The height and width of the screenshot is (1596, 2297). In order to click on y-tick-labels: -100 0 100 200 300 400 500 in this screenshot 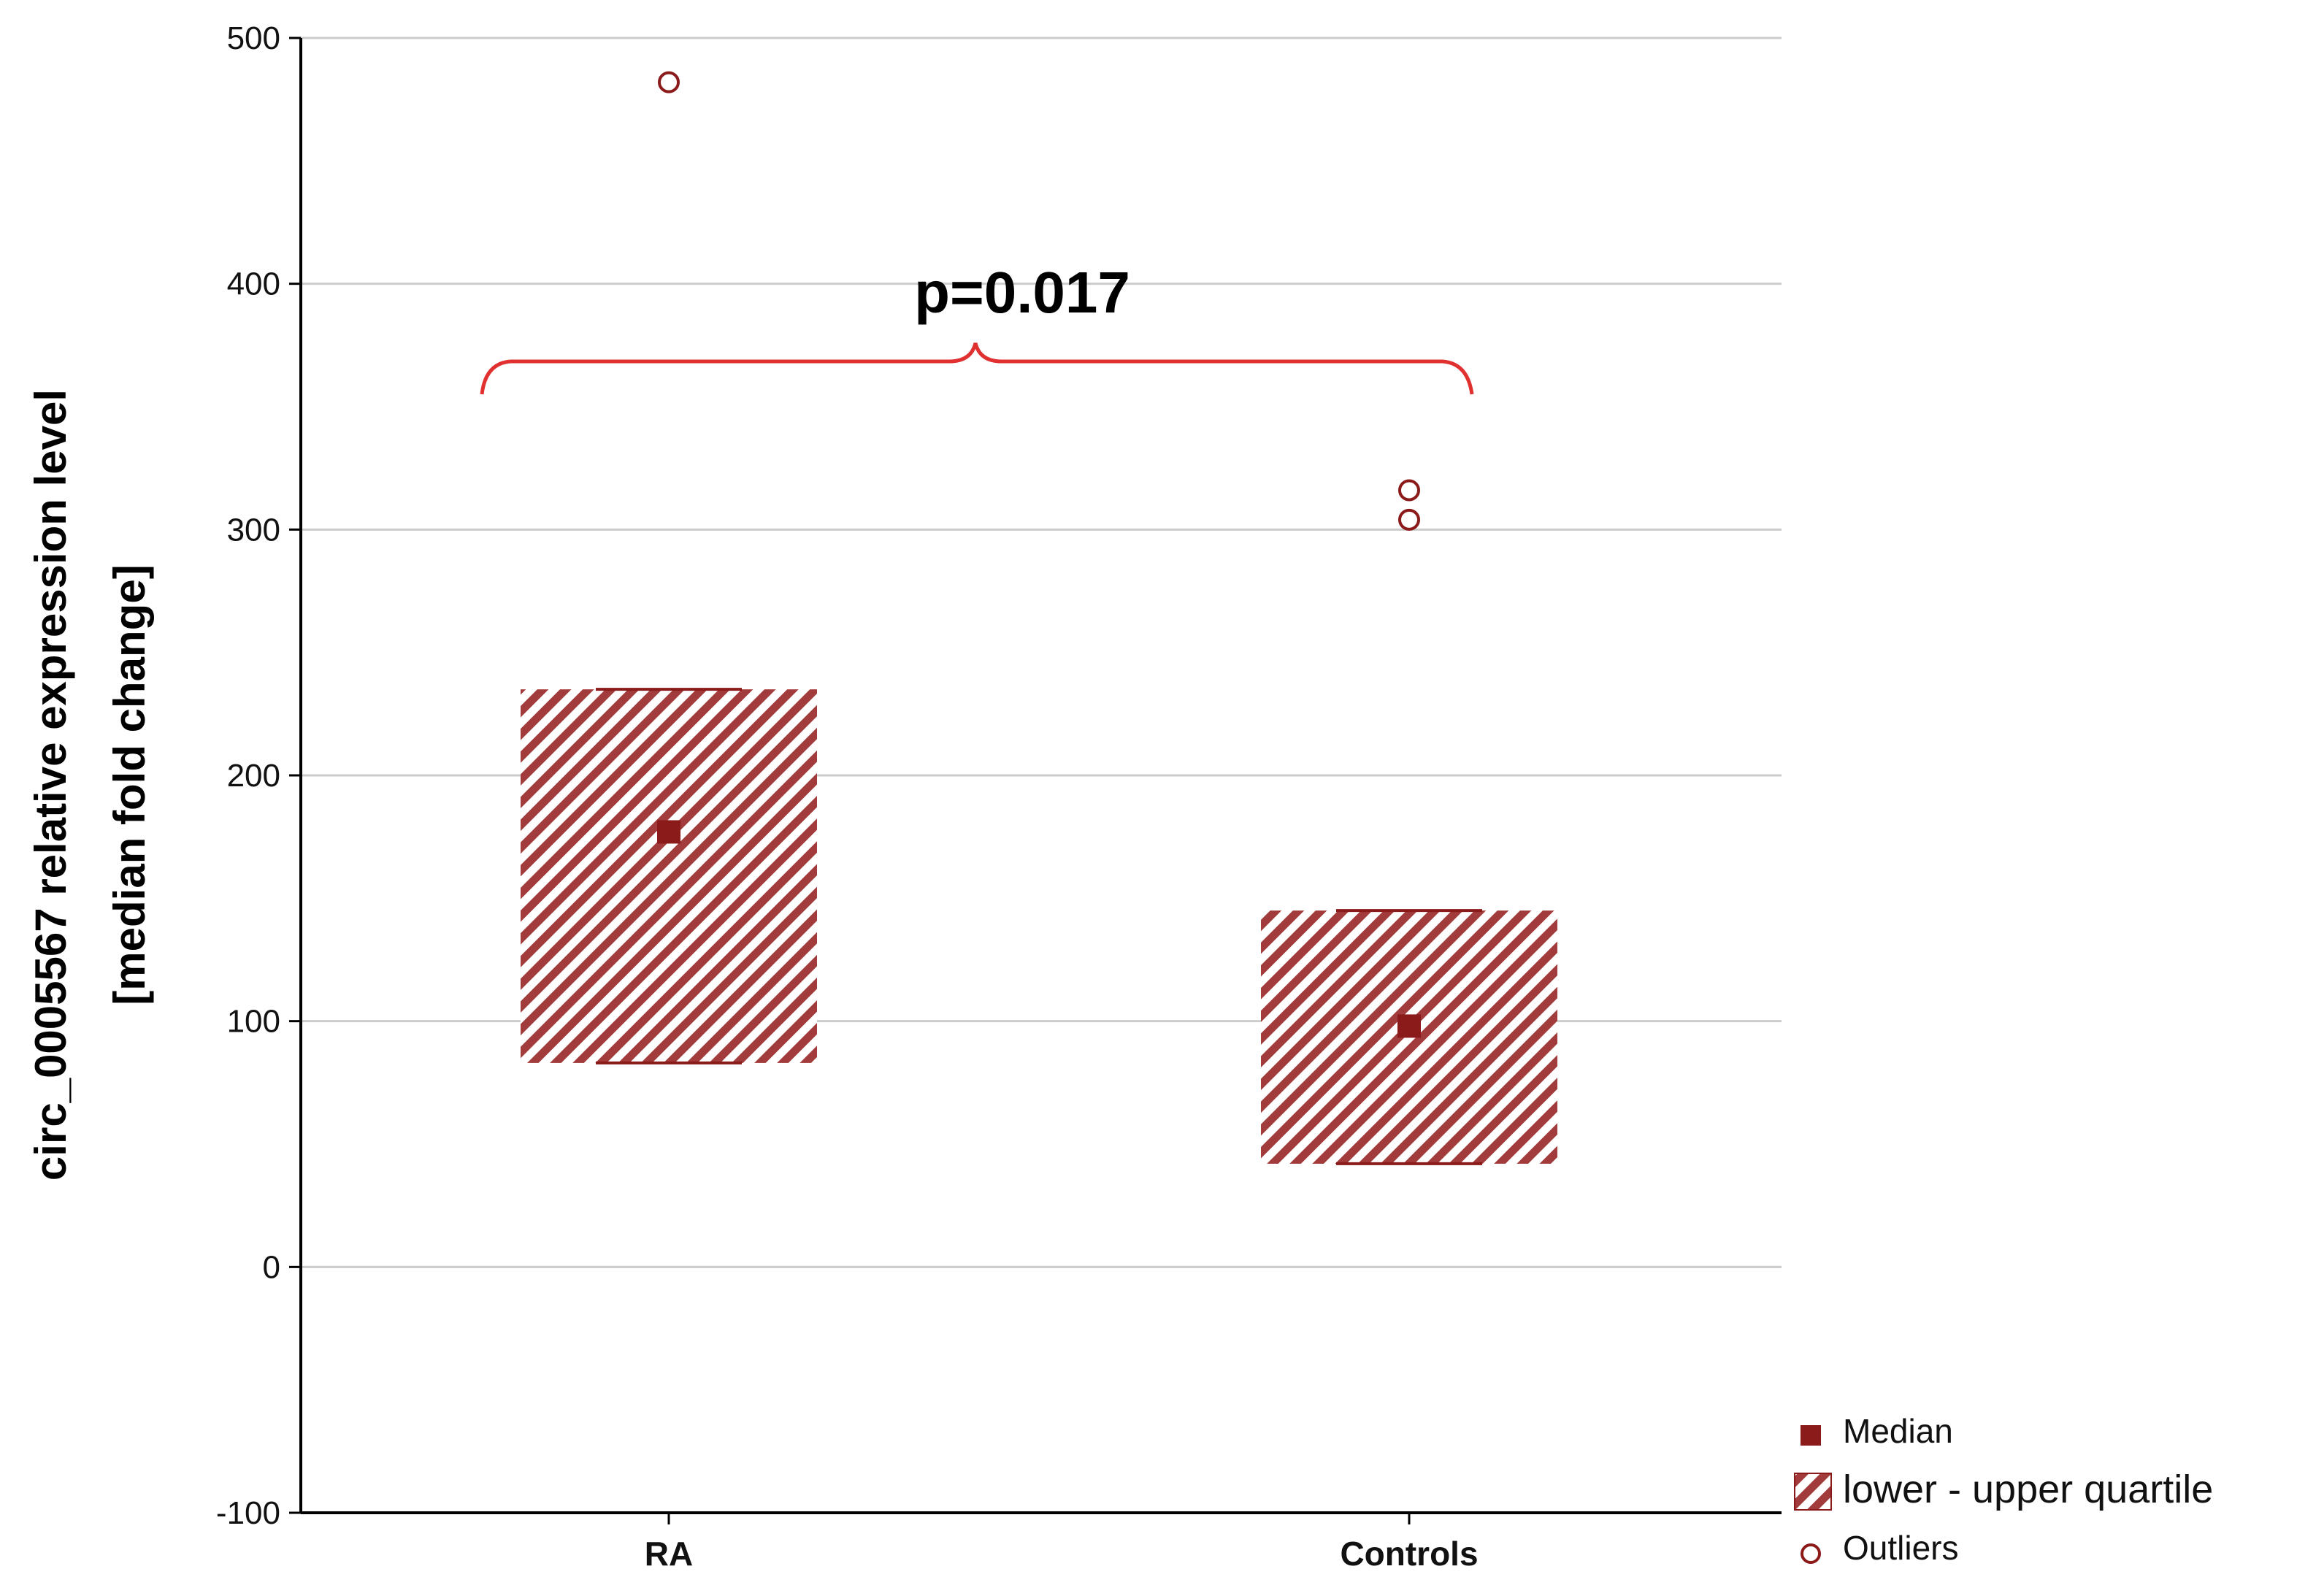, I will do `click(248, 775)`.